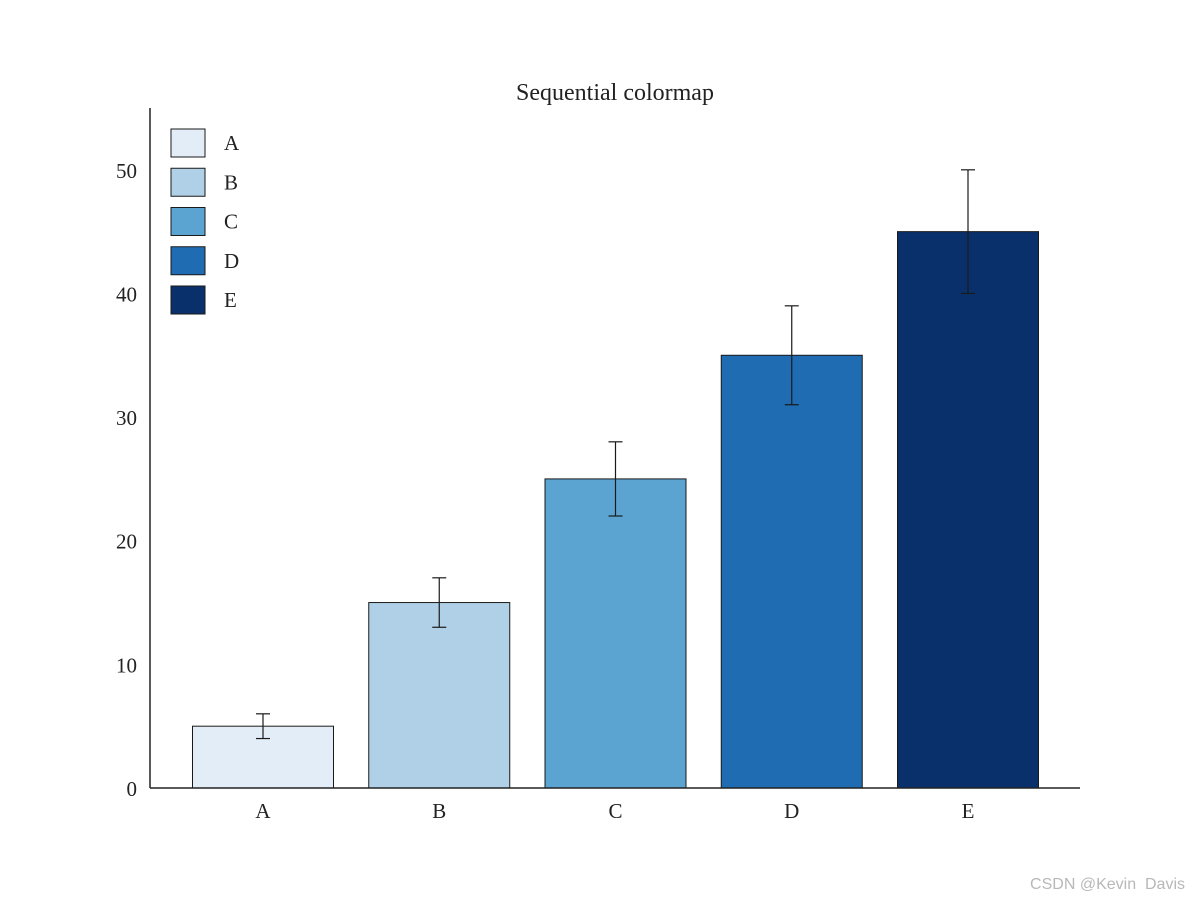 Image resolution: width=1200 pixels, height=900 pixels. Describe the element at coordinates (439, 811) in the screenshot. I see `x-tick-label-b: B` at that location.